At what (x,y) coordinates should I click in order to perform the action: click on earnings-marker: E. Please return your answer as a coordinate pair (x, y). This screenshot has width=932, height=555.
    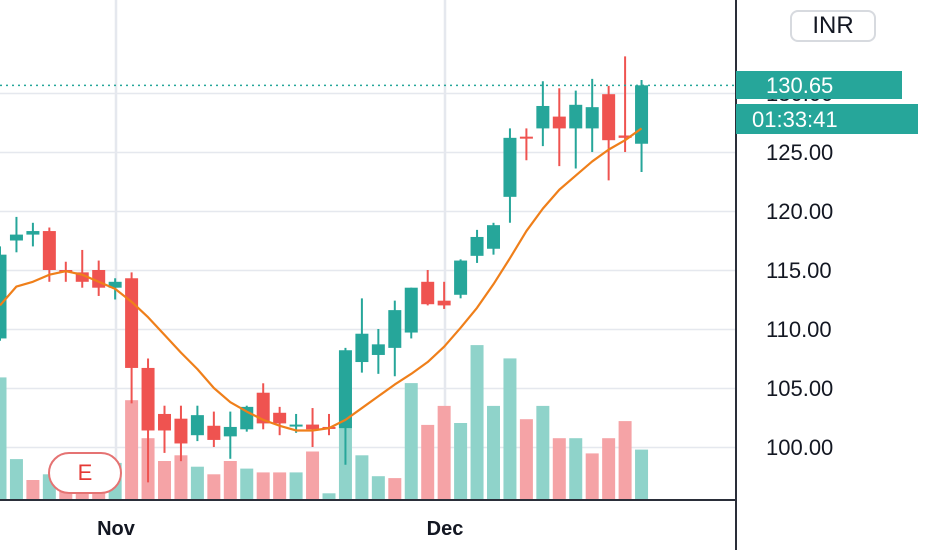
    Looking at the image, I should click on (85, 473).